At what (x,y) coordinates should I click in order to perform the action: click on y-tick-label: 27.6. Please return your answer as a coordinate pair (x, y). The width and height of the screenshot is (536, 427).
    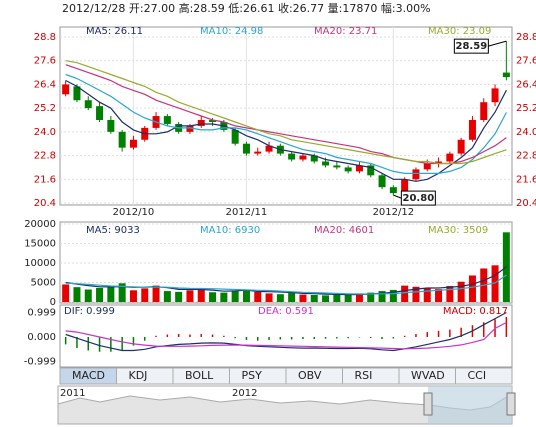
    Looking at the image, I should click on (45, 61).